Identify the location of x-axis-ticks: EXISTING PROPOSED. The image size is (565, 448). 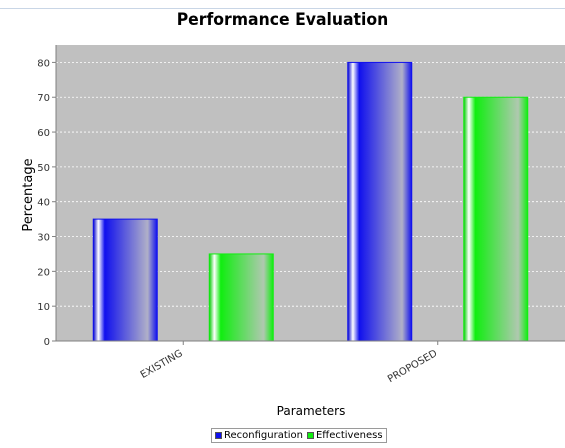
(289, 363).